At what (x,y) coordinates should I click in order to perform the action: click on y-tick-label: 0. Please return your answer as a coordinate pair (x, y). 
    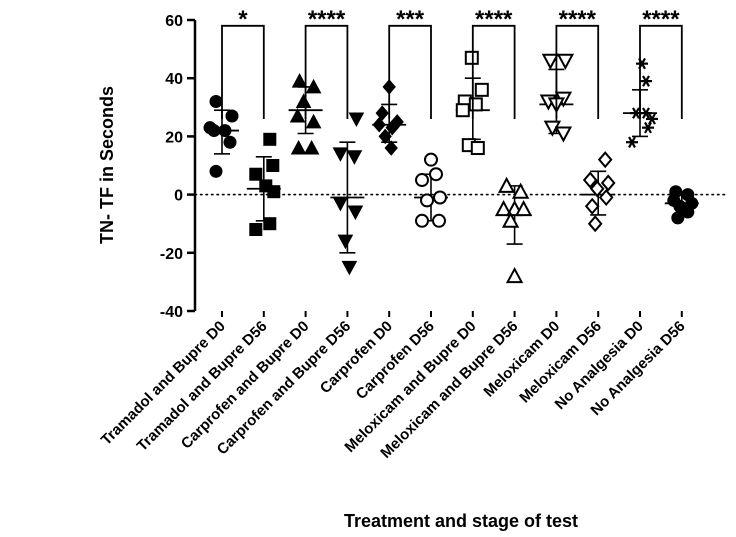
    Looking at the image, I should click on (178, 196).